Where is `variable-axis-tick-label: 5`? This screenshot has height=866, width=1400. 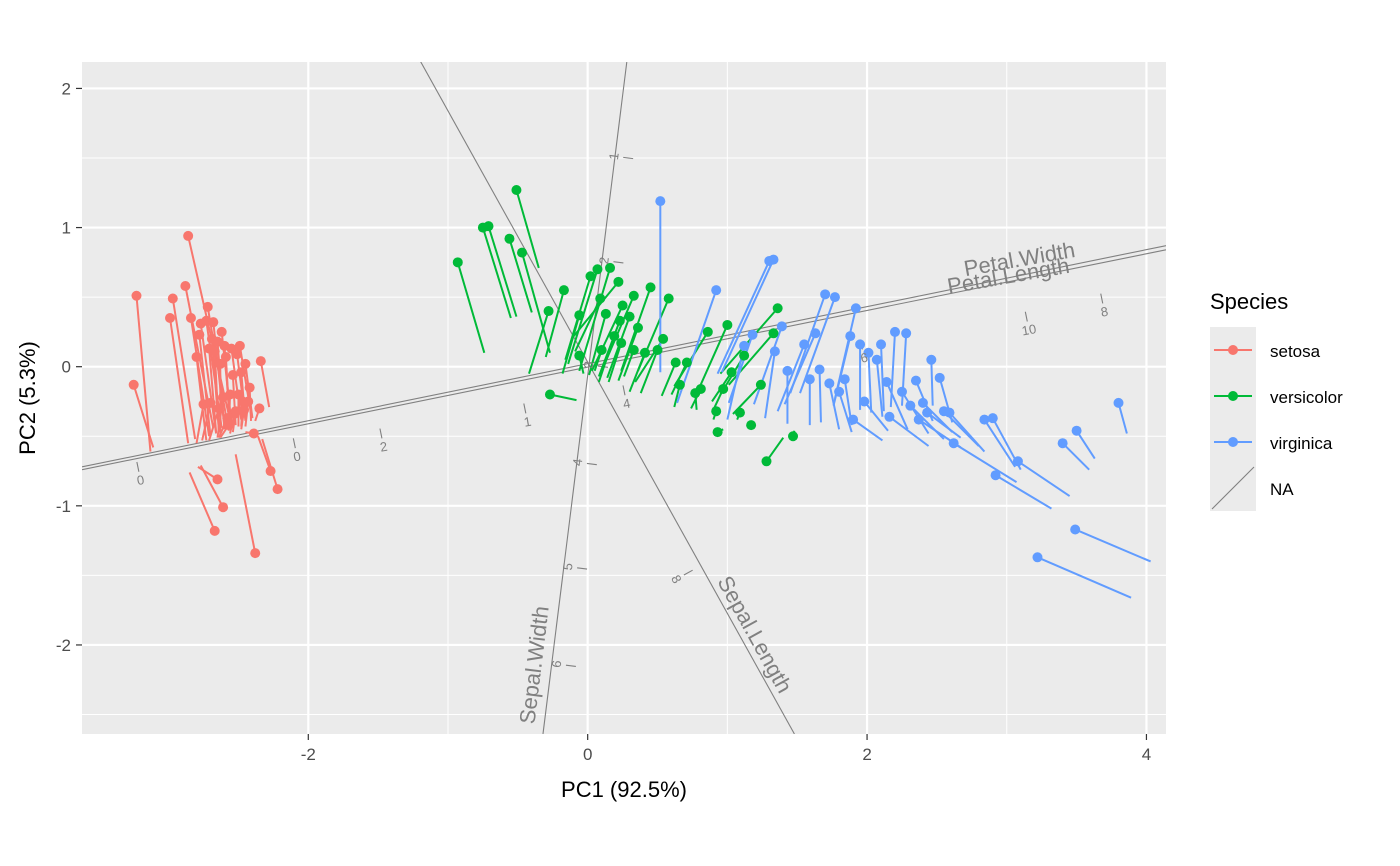
variable-axis-tick-label: 5 is located at coordinates (568, 566).